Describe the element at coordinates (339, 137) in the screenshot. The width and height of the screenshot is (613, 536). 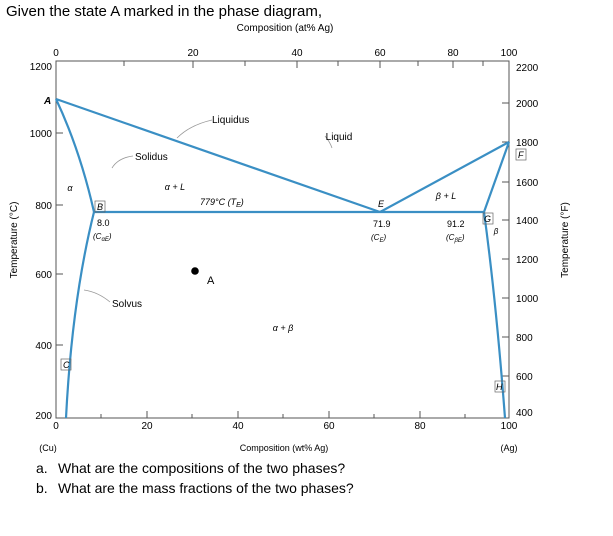
I see `liquid-region-label: Liquid` at that location.